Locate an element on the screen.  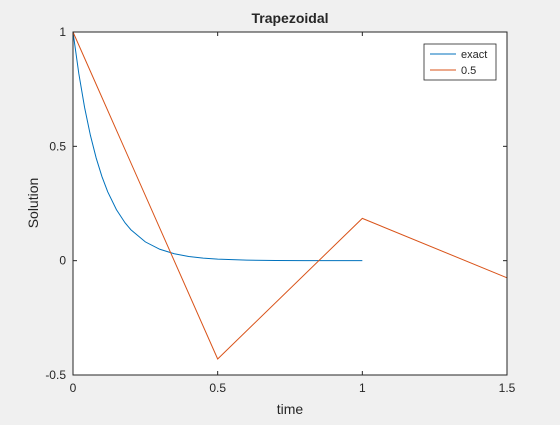
x-tick-label: 1.5 is located at coordinates (507, 388).